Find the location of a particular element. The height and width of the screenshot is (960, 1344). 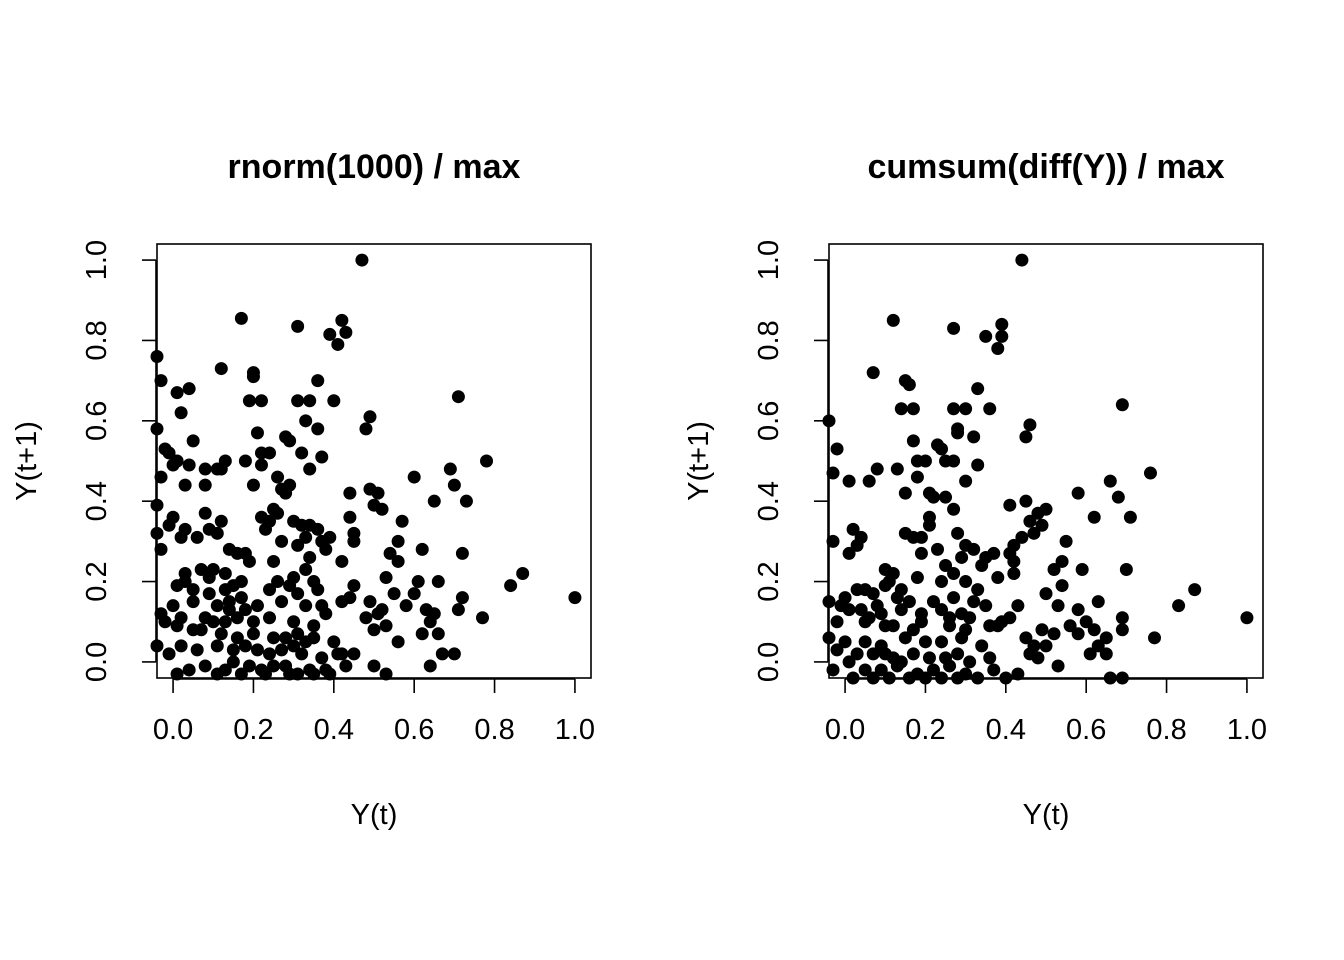

x-axis-left: 0.0 0.2 0.4 0.6 0.8 1.0 is located at coordinates (374, 712).